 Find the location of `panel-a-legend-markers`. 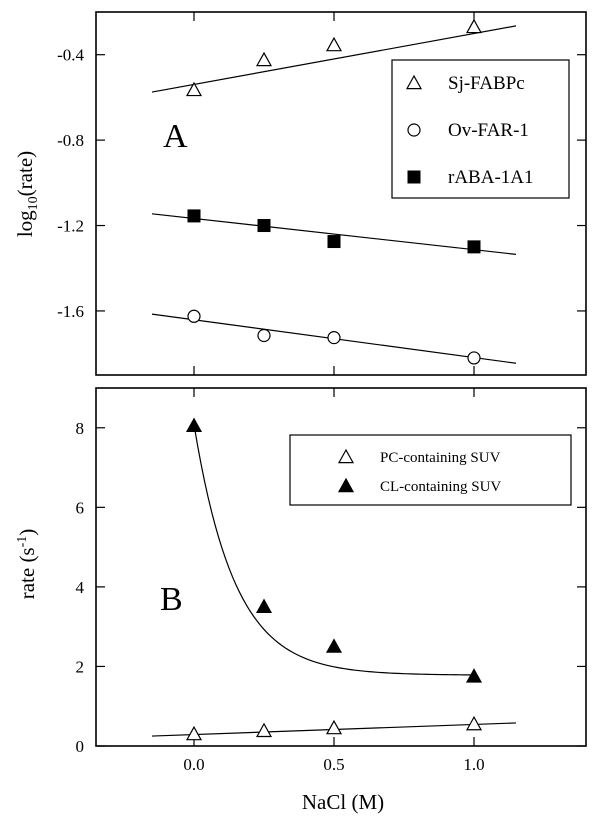

panel-a-legend-markers is located at coordinates (414, 129).